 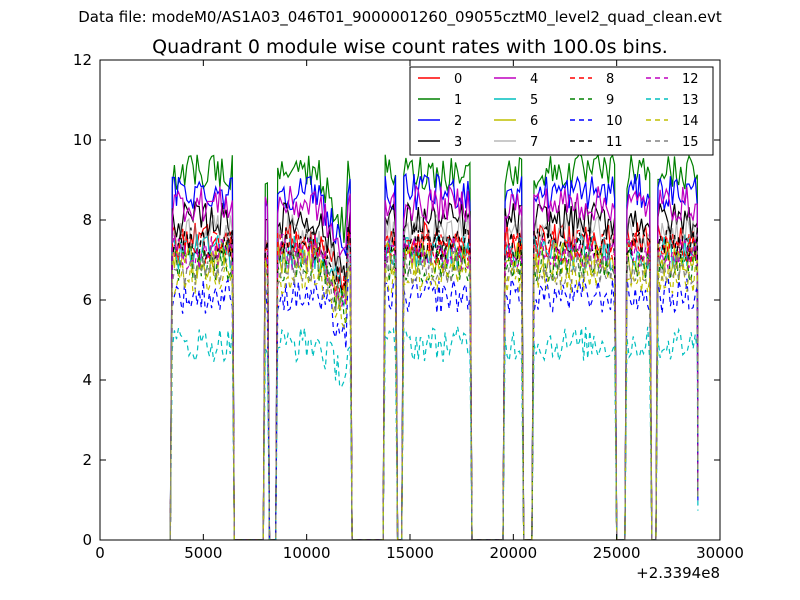 What do you see at coordinates (87, 300) in the screenshot?
I see `y-tick-label: 6` at bounding box center [87, 300].